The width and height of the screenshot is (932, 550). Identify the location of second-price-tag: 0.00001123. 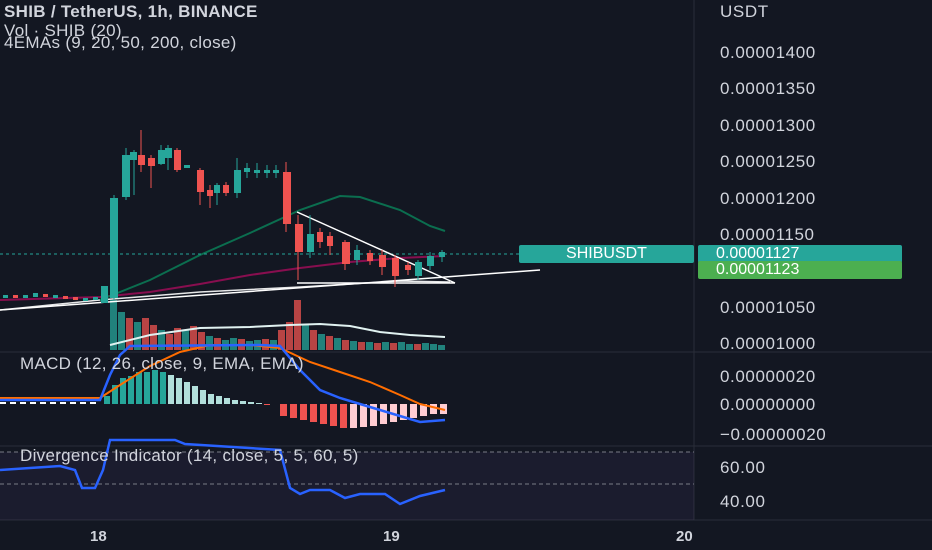
(800, 270).